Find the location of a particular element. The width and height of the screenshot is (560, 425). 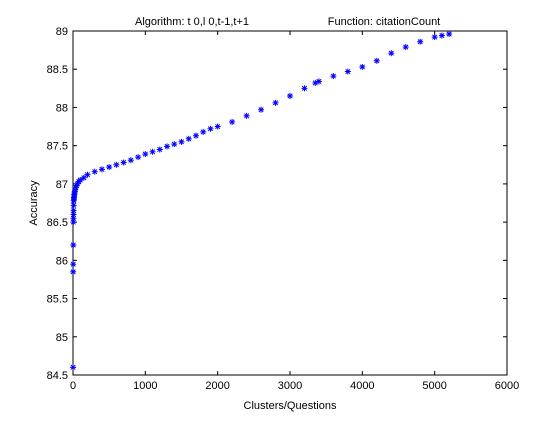

y-tick-label: 86.5 is located at coordinates (57, 223).